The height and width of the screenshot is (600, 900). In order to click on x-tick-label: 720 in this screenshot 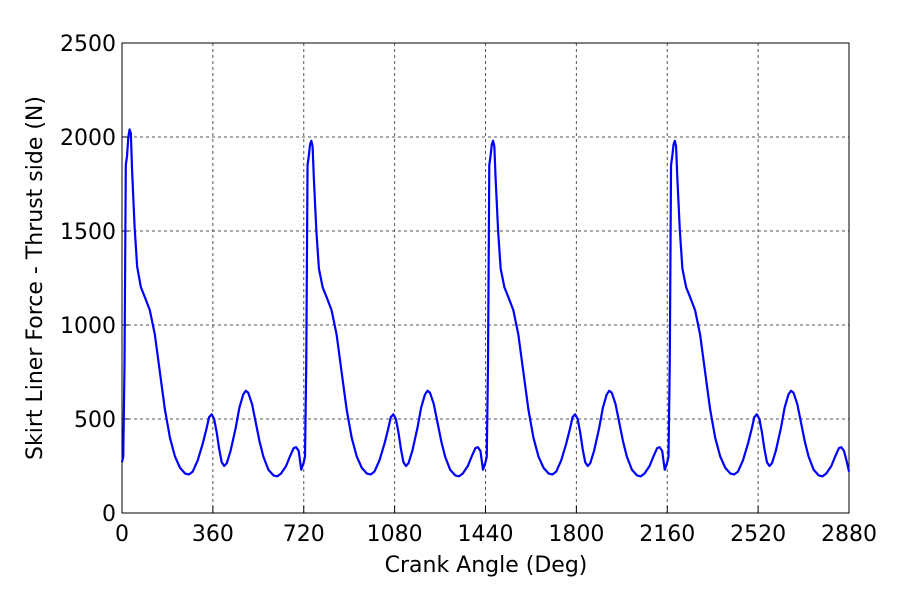, I will do `click(304, 534)`.